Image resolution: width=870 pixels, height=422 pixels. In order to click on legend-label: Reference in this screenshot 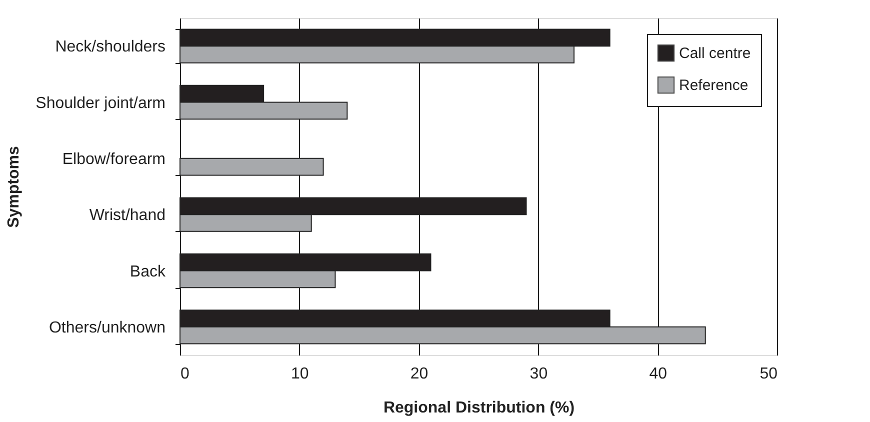, I will do `click(713, 85)`.